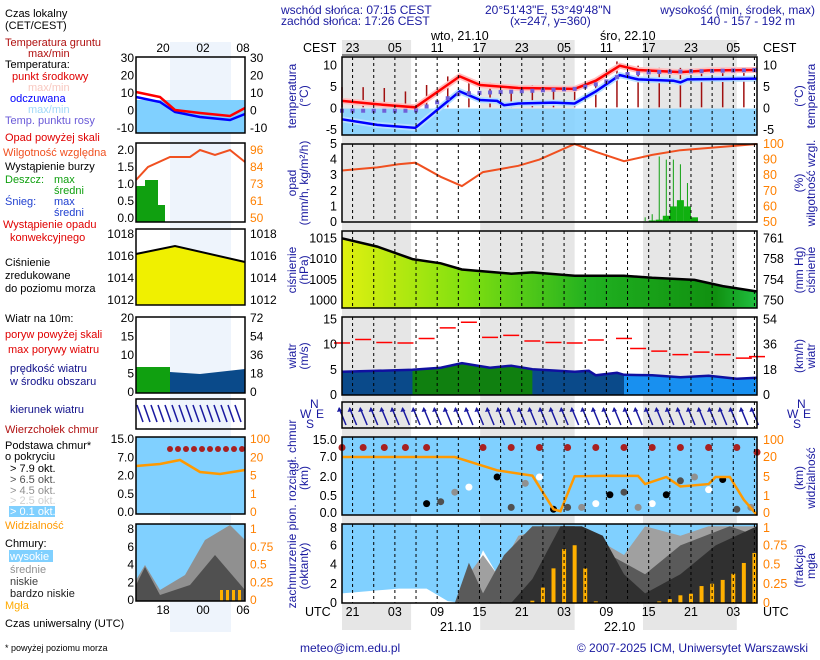 This screenshot has width=820, height=660. I want to click on visibility-tick: 100, so click(773, 440).